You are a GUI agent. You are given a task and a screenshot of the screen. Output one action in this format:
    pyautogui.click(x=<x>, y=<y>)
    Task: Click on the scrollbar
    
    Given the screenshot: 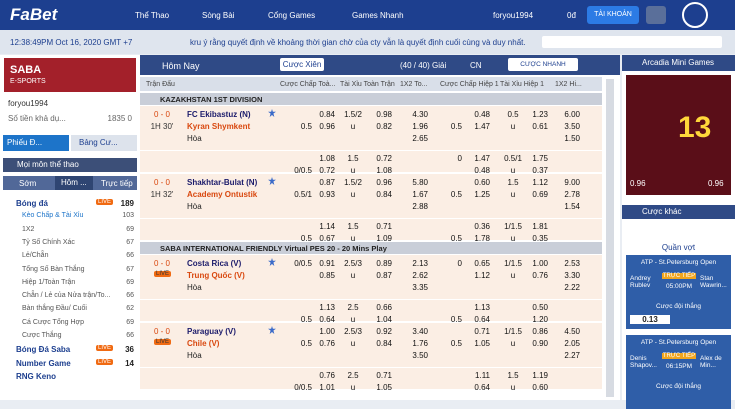 What is the action you would take?
    pyautogui.click(x=610, y=238)
    